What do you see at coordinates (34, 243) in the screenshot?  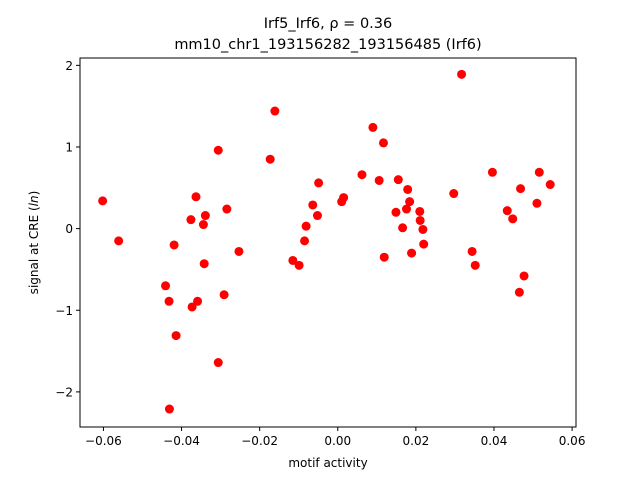 I see `y-axis-label: signal at CRE (ln)` at bounding box center [34, 243].